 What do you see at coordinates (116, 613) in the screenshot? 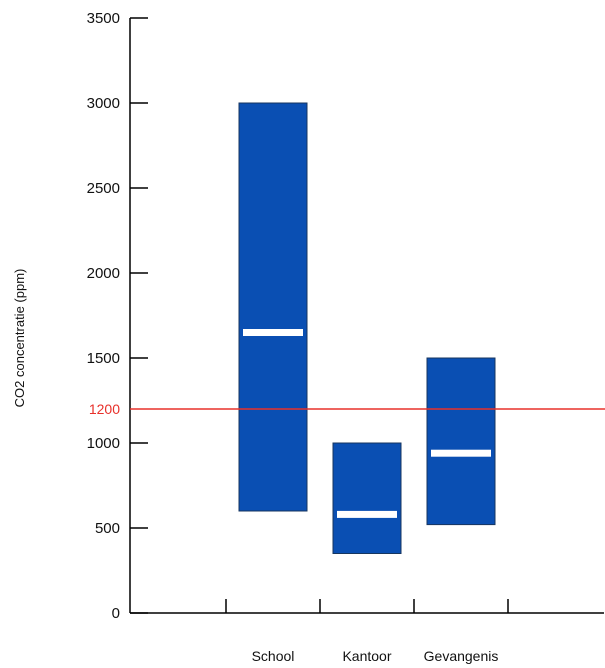
I see `y-tick-label: 0` at bounding box center [116, 613].